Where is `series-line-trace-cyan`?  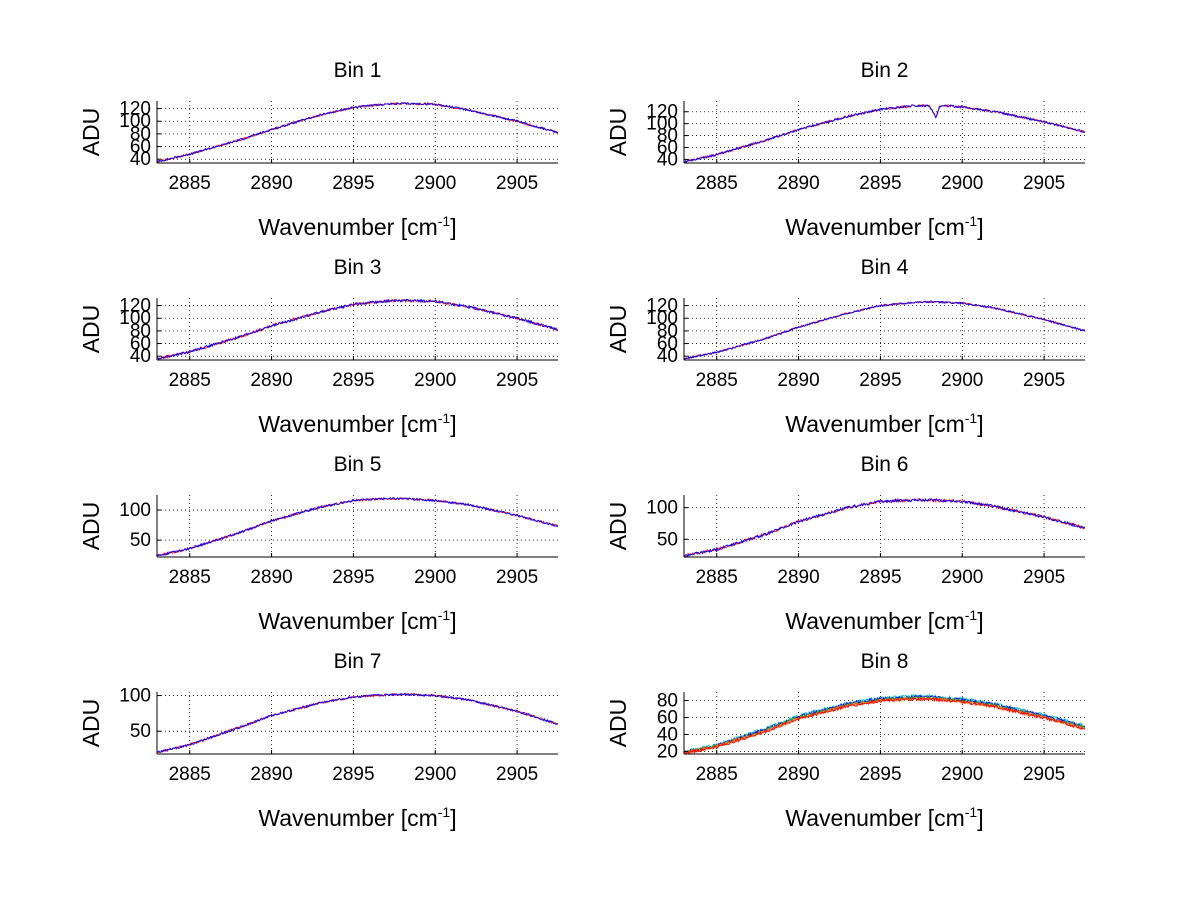
series-line-trace-cyan is located at coordinates (884, 723).